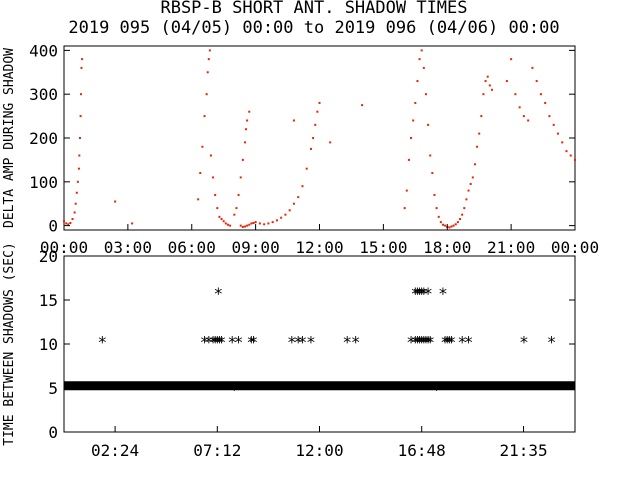 Image resolution: width=640 pixels, height=480 pixels. Describe the element at coordinates (48, 256) in the screenshot. I see `bottom-y-tick-label: 20` at that location.